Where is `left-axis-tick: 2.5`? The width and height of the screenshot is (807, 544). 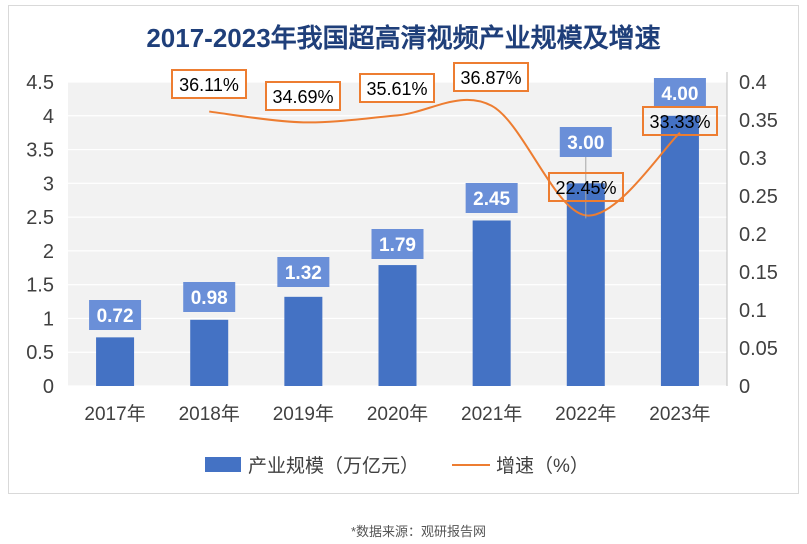 left-axis-tick: 2.5 is located at coordinates (40, 218).